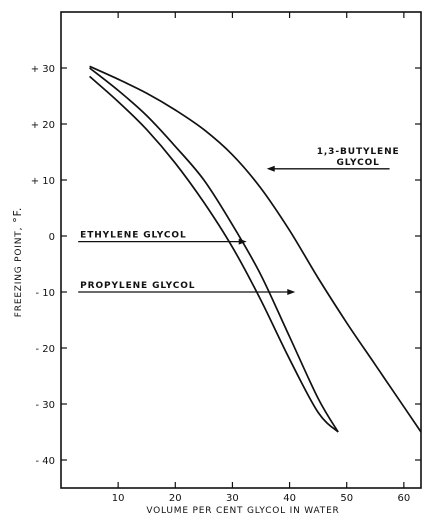  Describe the element at coordinates (137, 286) in the screenshot. I see `annotation-label: PROPYLENE GLYCOL` at that location.